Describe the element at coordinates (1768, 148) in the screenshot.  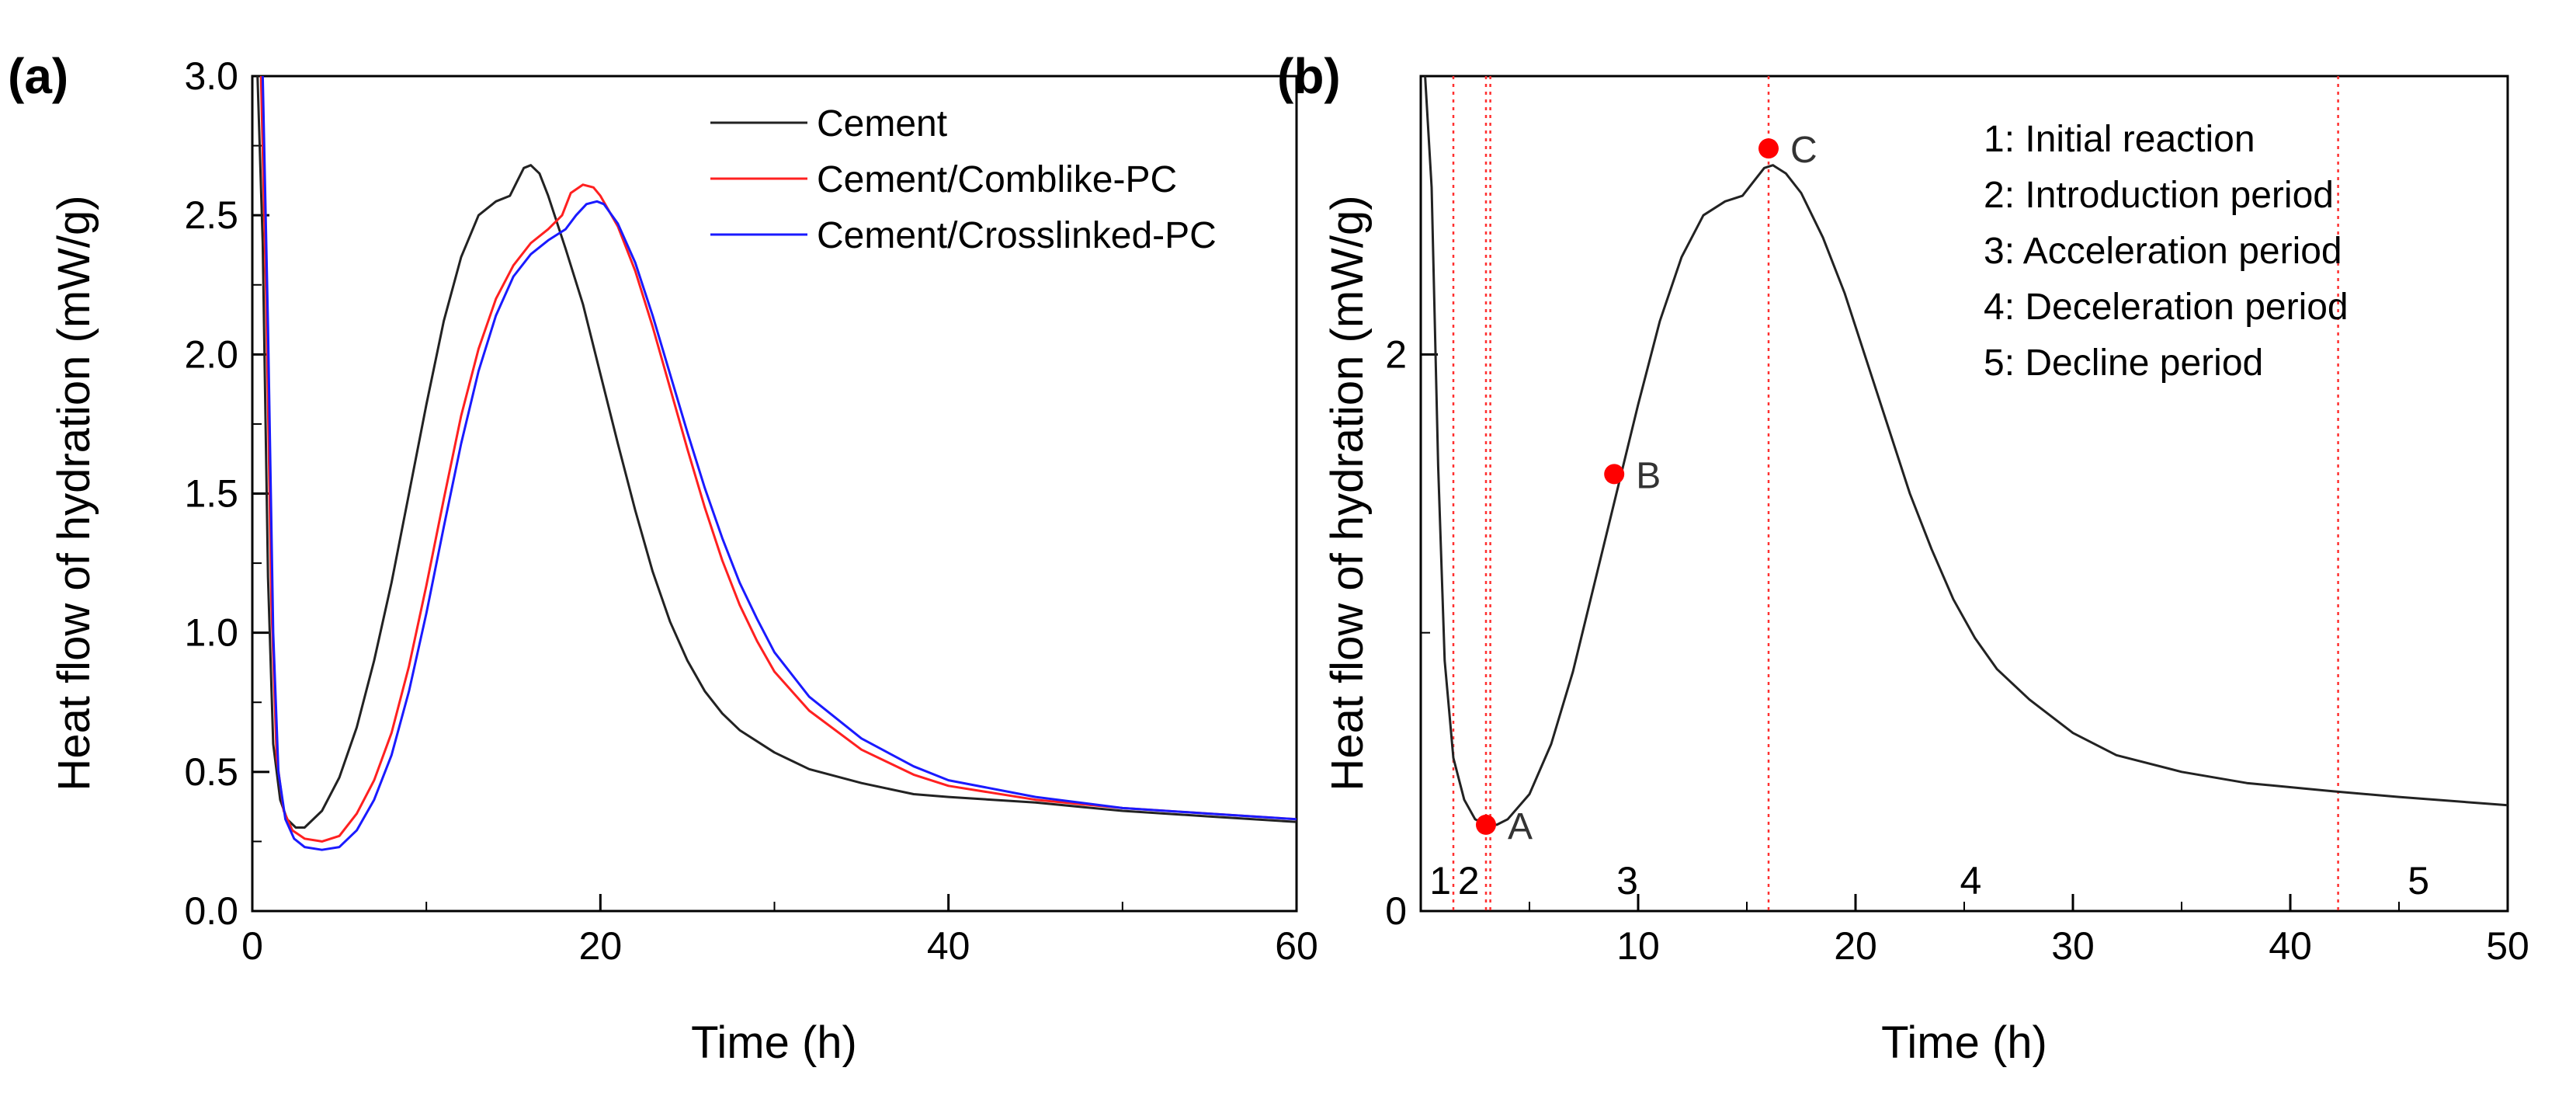
I see `marker-point-c` at that location.